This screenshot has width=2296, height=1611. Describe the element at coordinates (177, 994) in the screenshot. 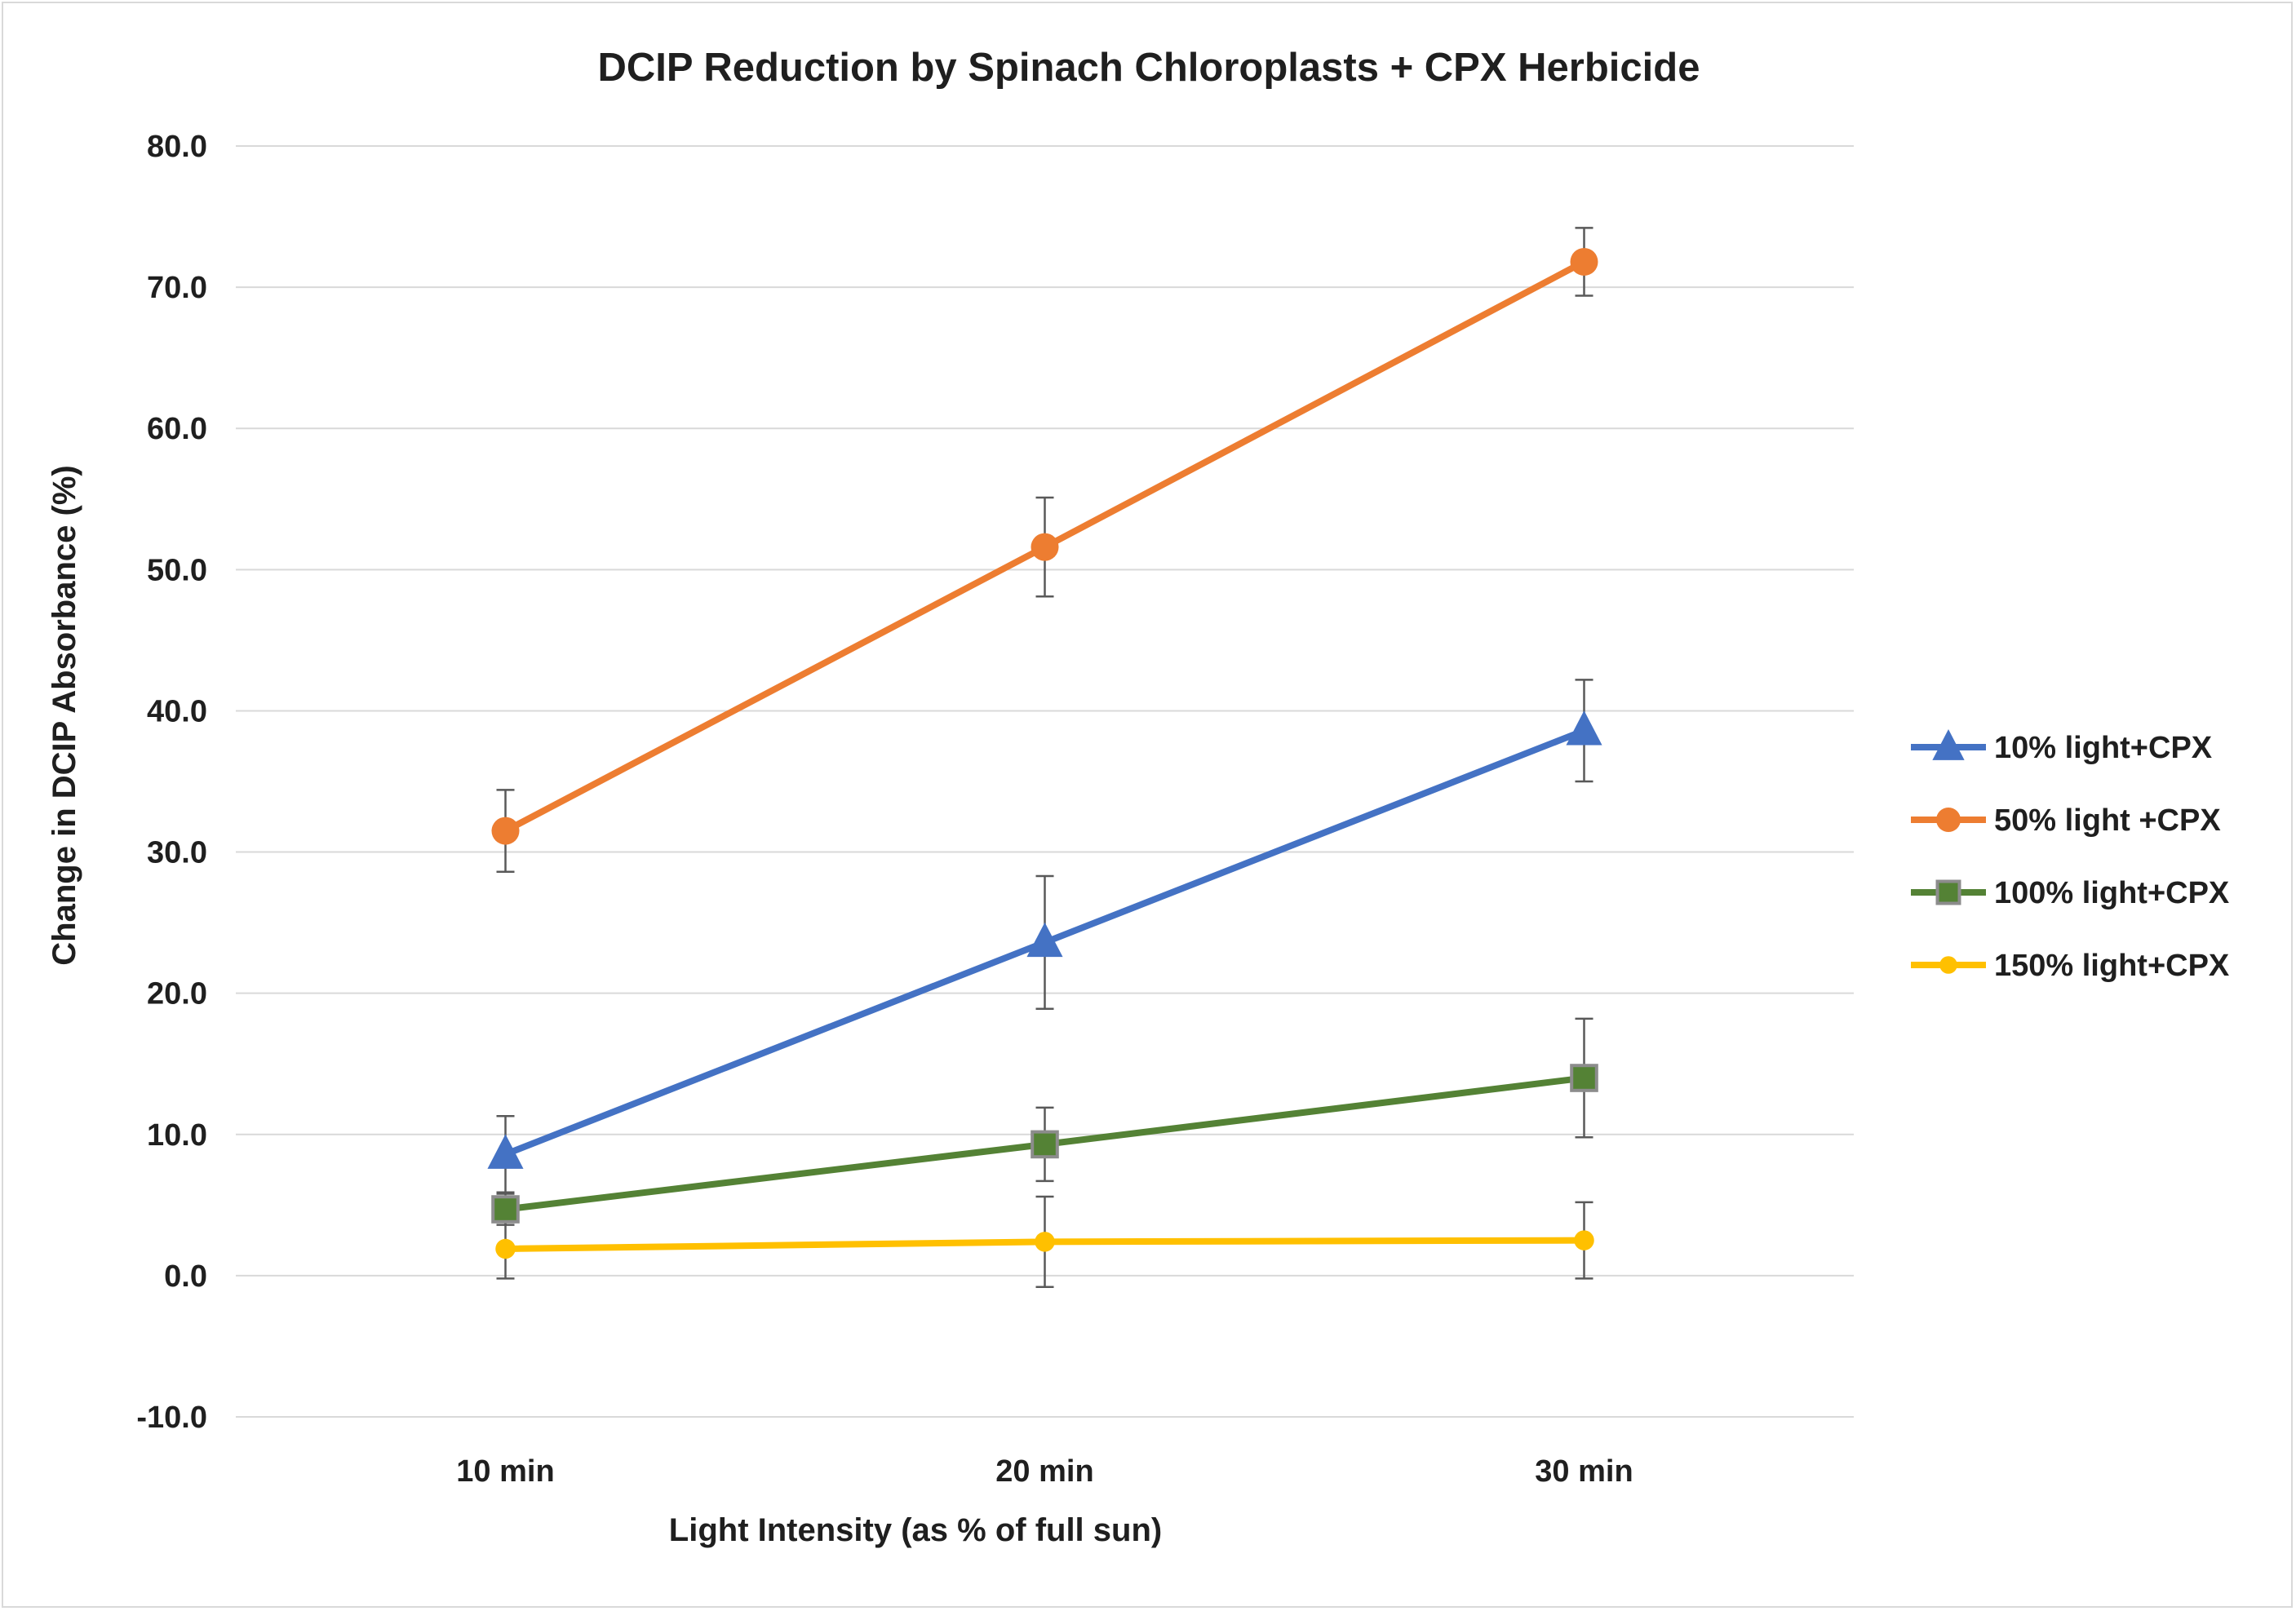

I see `y-tick-label: 20.0` at that location.